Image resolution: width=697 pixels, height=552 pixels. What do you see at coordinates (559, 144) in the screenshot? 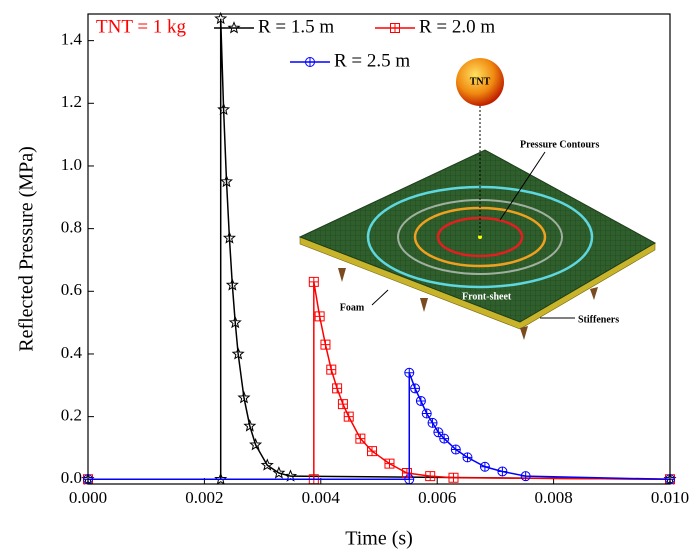
I see `inset-label: Pressure Contours` at bounding box center [559, 144].